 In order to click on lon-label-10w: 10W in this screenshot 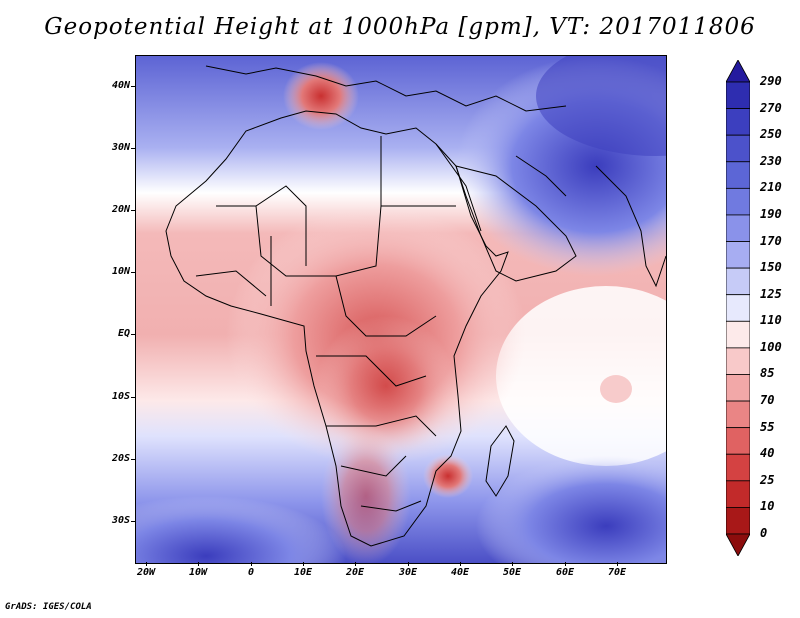, I will do `click(198, 572)`.